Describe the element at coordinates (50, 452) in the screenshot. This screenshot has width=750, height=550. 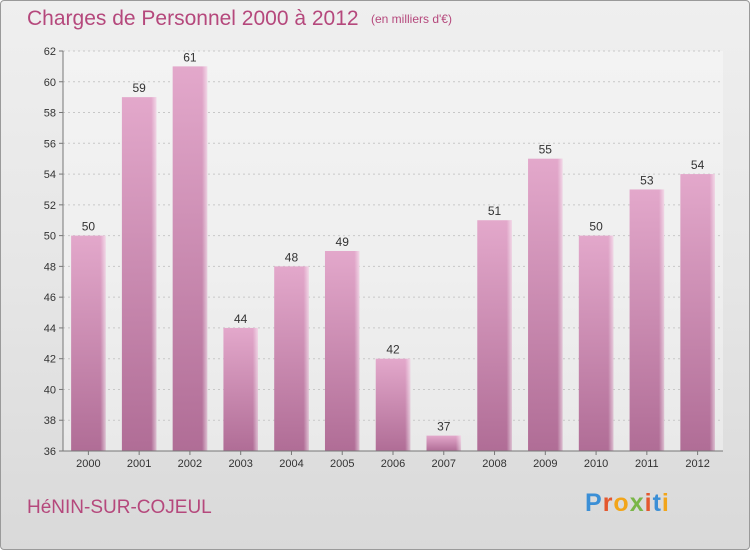
I see `y-tick-label: 36` at that location.